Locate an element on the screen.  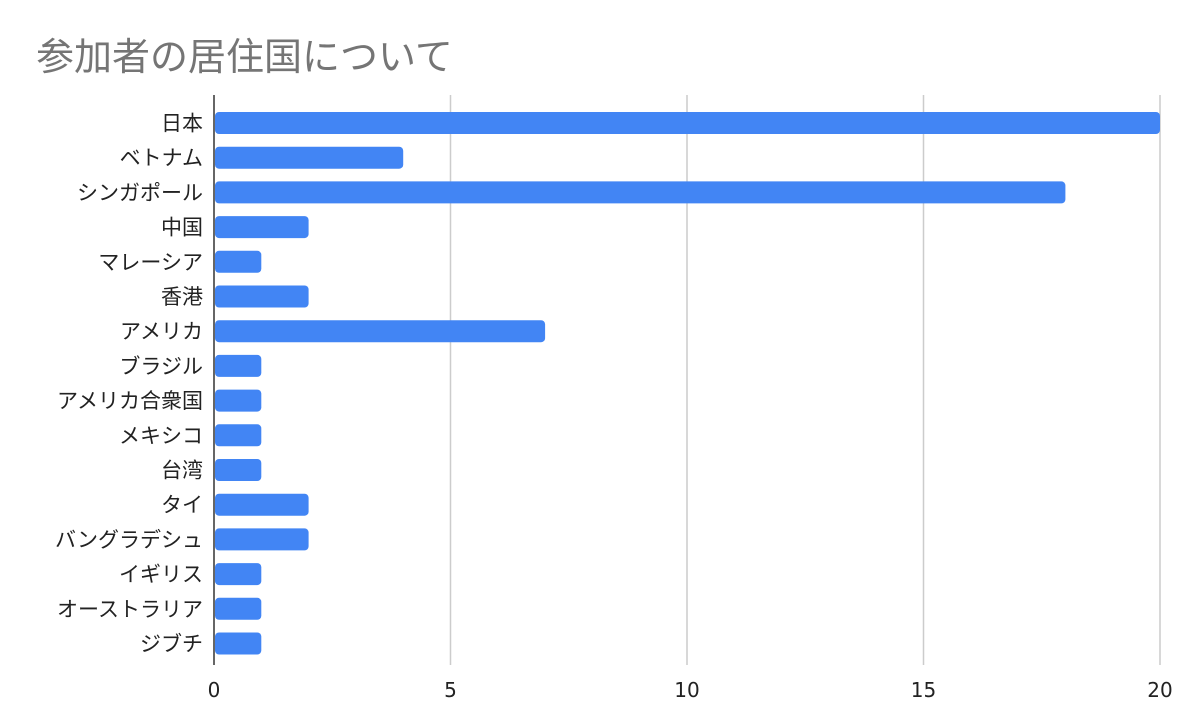
x-tick-label: 20 is located at coordinates (1159, 690).